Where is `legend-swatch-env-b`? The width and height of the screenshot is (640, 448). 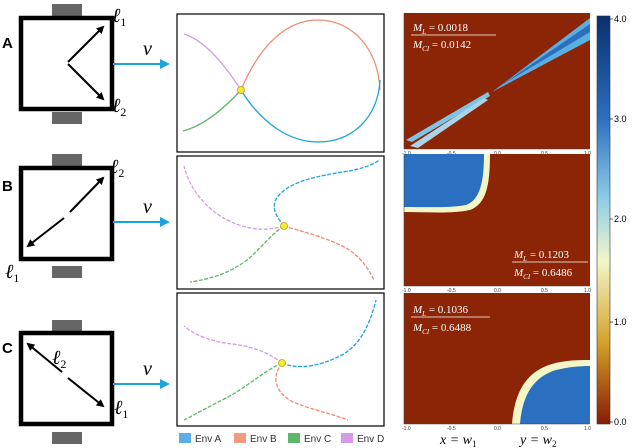 legend-swatch-env-b is located at coordinates (240, 438).